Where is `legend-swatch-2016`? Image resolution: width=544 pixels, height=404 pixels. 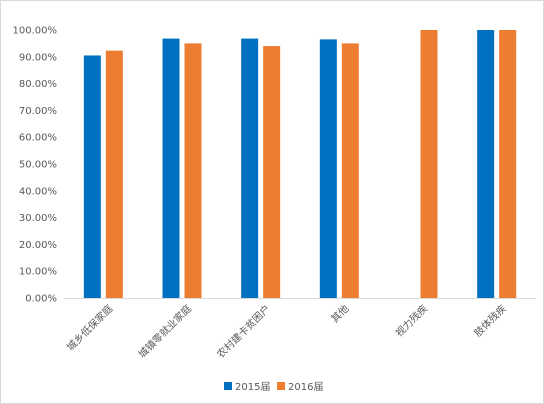 legend-swatch-2016 is located at coordinates (281, 386).